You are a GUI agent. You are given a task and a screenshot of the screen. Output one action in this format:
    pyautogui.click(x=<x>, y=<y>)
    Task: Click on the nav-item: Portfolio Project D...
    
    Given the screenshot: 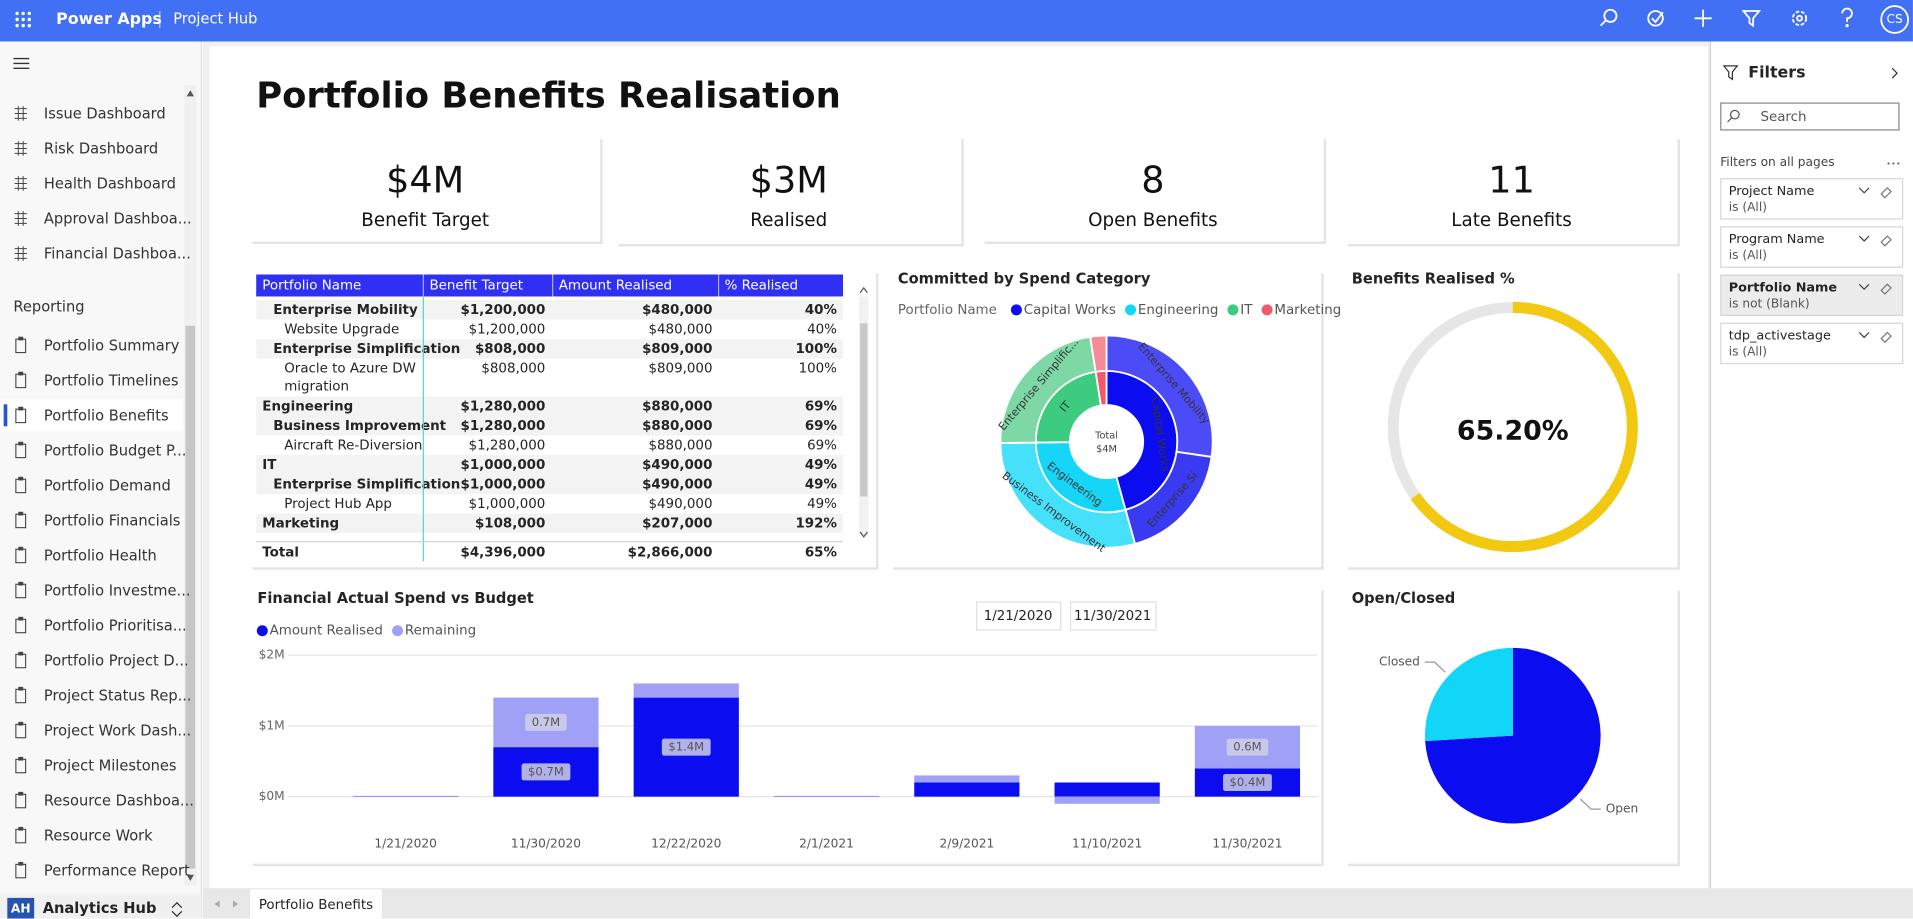 What is the action you would take?
    pyautogui.click(x=116, y=661)
    